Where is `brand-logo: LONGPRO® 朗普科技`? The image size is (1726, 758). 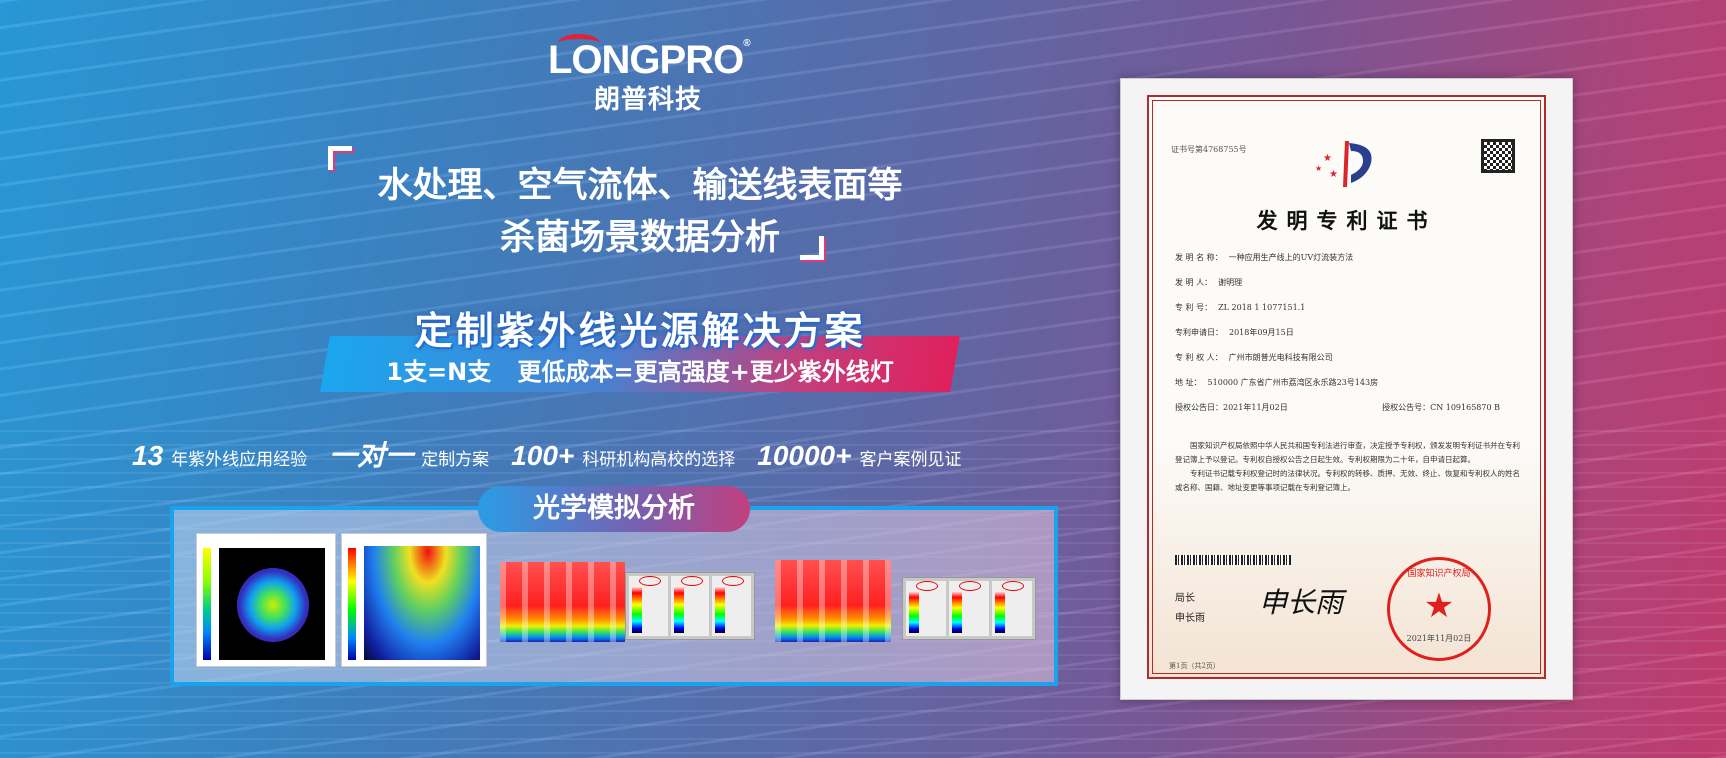 brand-logo: LONGPRO® 朗普科技 is located at coordinates (649, 75).